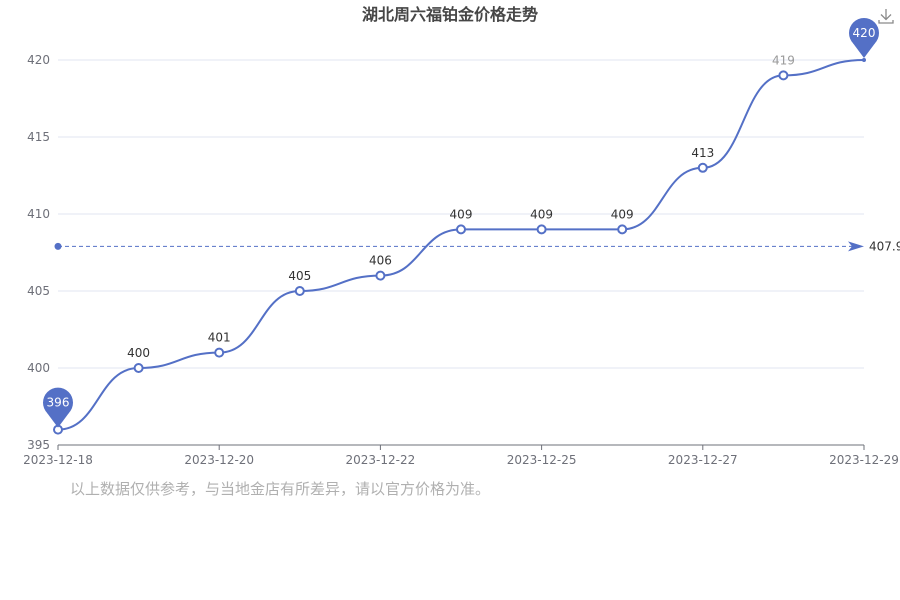 The width and height of the screenshot is (900, 600). Describe the element at coordinates (884, 246) in the screenshot. I see `average-label: 407.9` at that location.